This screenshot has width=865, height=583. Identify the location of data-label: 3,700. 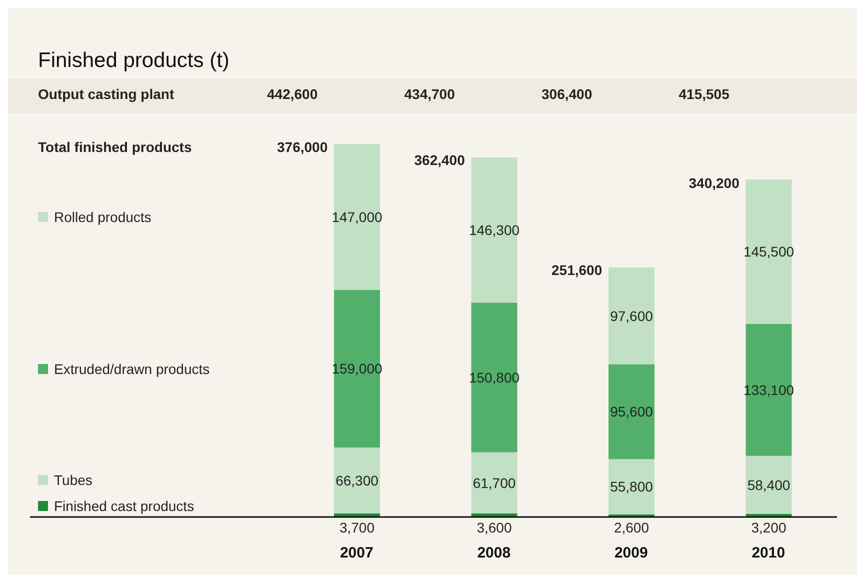
(357, 527).